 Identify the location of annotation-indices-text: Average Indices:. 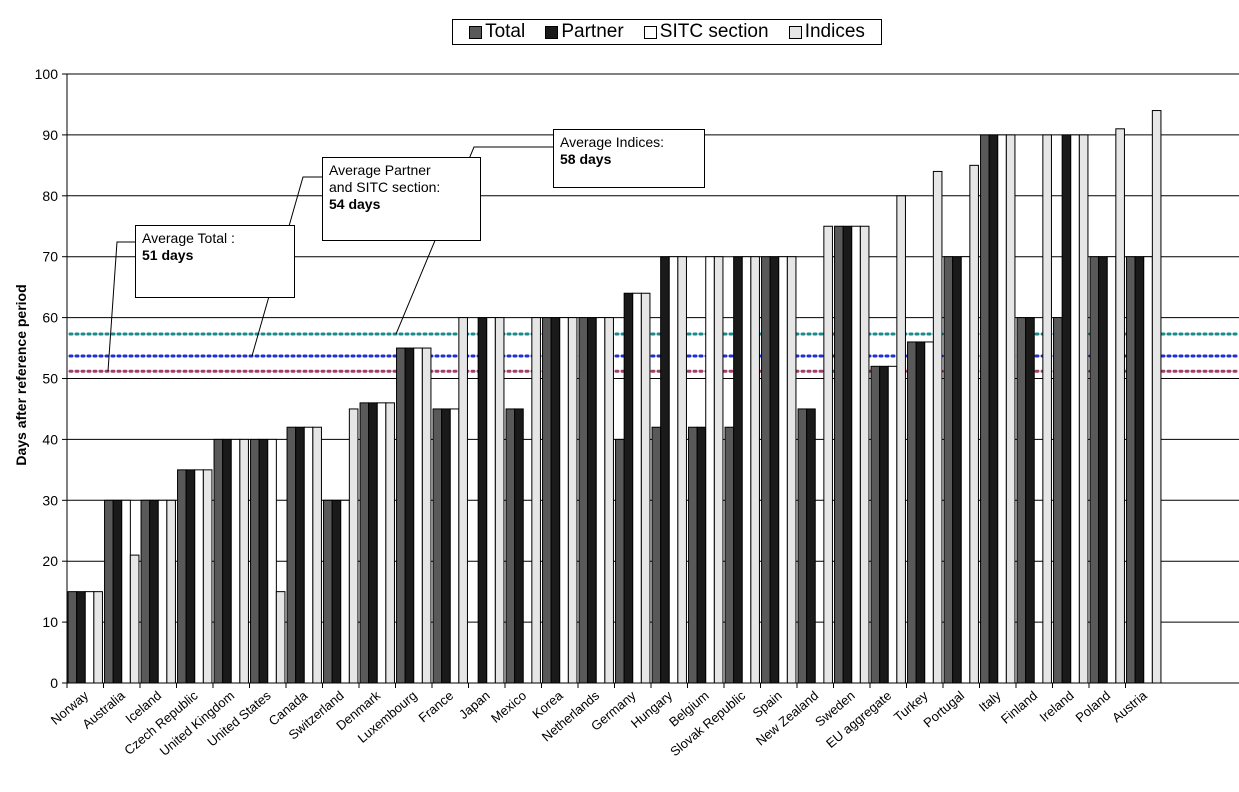
(612, 142).